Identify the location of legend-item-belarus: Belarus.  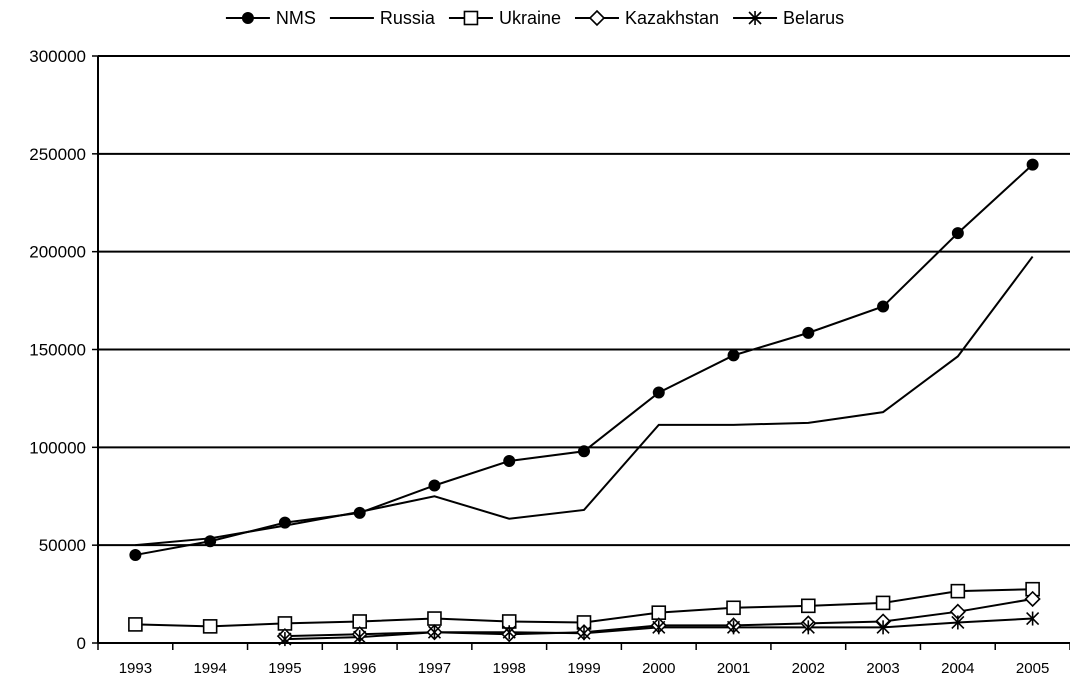
(788, 18).